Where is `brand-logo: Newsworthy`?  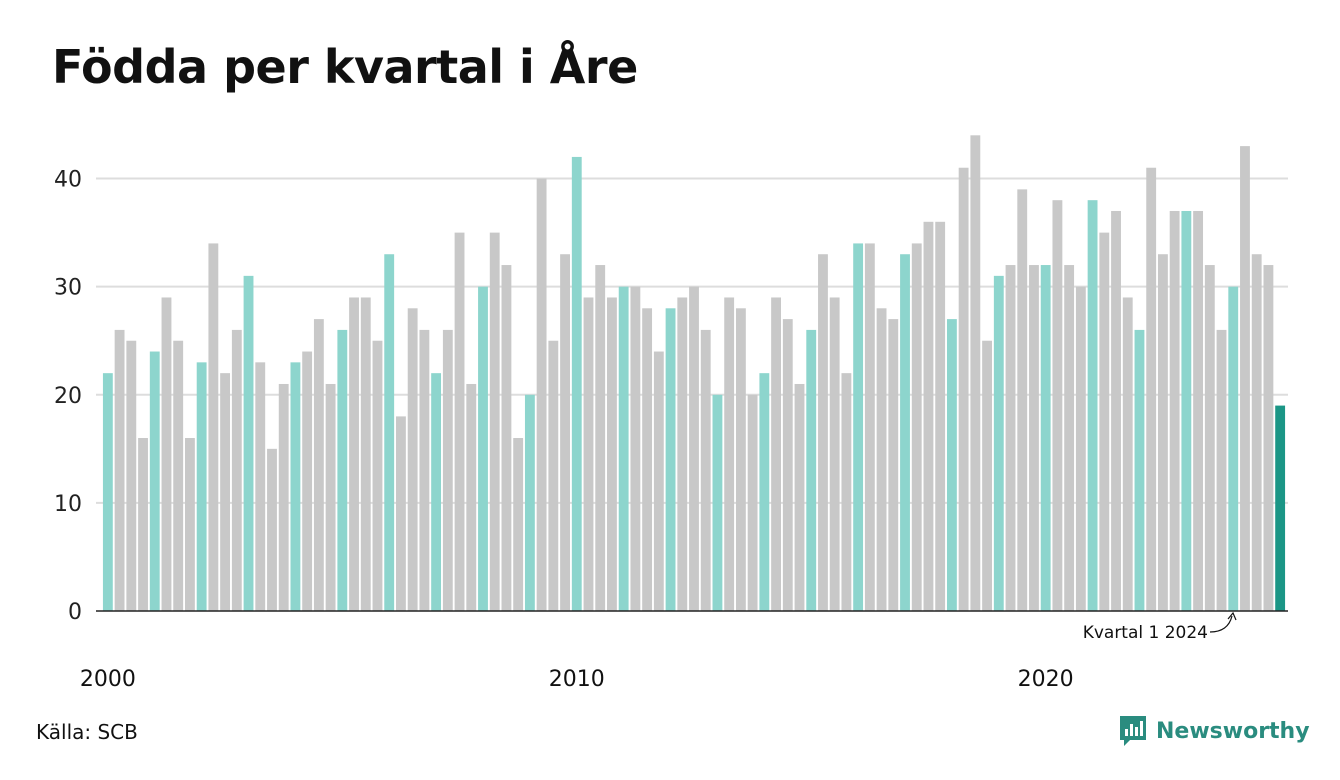 brand-logo: Newsworthy is located at coordinates (1214, 731).